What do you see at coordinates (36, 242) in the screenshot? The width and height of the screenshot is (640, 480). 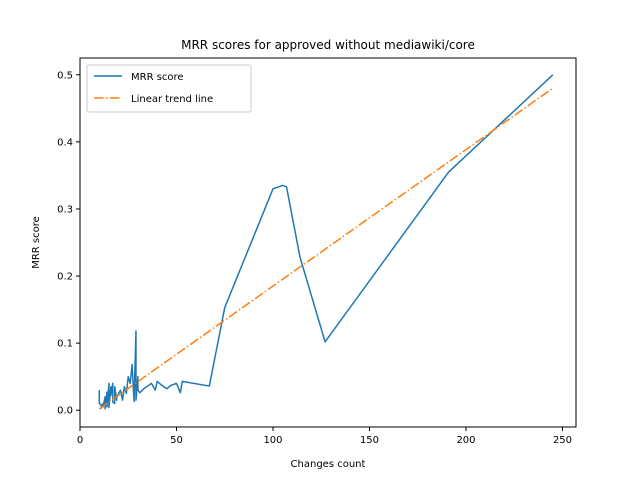 I see `y-axis-label: MRR score` at bounding box center [36, 242].